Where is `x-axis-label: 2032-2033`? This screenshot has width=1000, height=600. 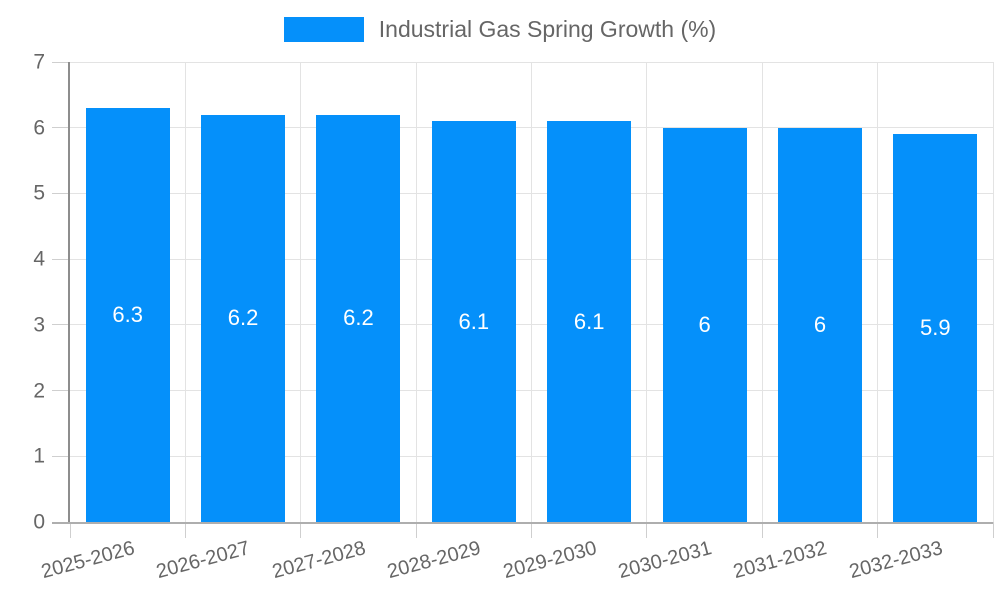
x-axis-label: 2032-2033 is located at coordinates (895, 560).